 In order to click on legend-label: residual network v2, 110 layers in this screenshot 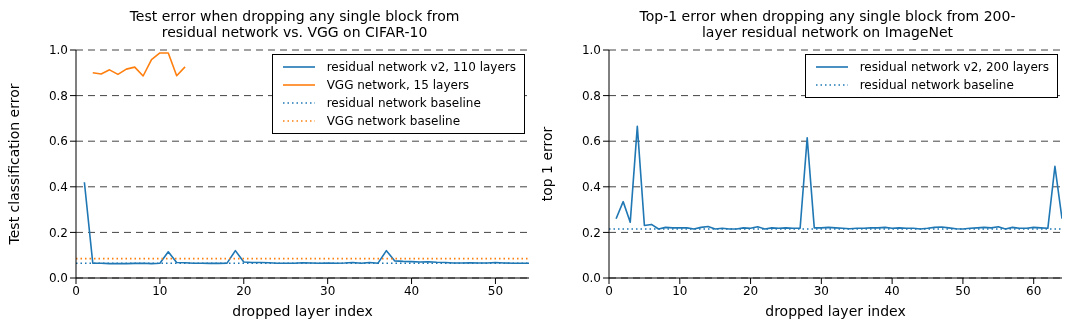, I will do `click(421, 67)`.